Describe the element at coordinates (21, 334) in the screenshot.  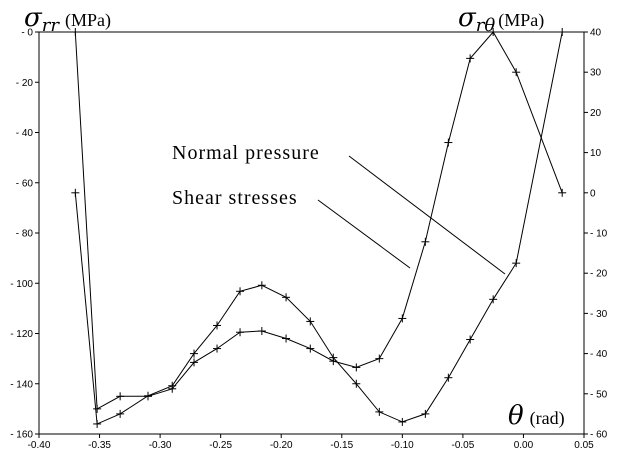
I see `left-y-tick-label: - 120` at that location.